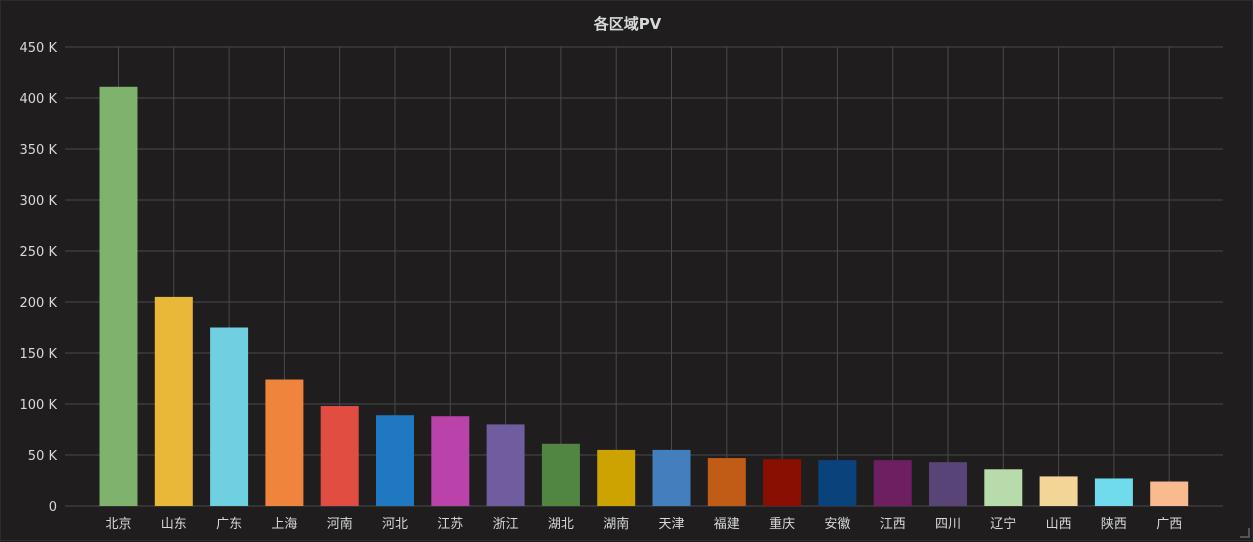 Image resolution: width=1253 pixels, height=542 pixels. I want to click on x-tick-label: 江苏, so click(450, 524).